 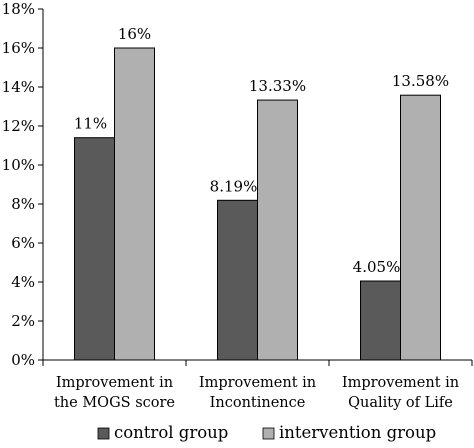 I want to click on legend: control group intervention group, so click(x=266, y=432).